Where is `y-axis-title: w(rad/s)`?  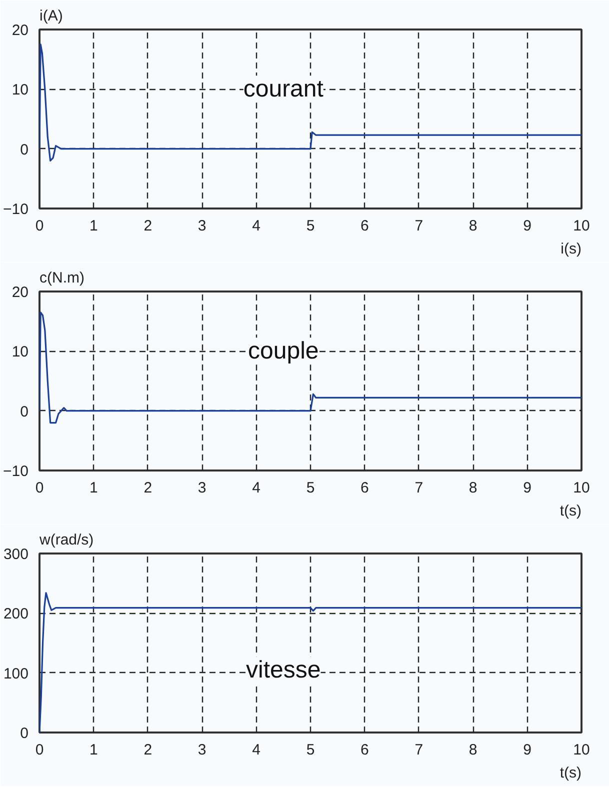 y-axis-title: w(rad/s) is located at coordinates (66, 540).